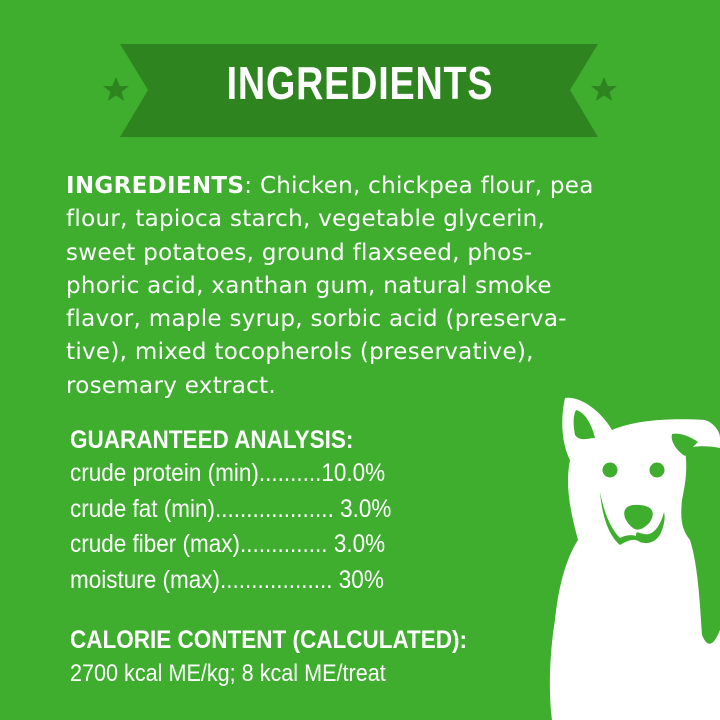 The image size is (720, 720). Describe the element at coordinates (309, 285) in the screenshot. I see `ingredients-line: phoric acid, xanthan gum, natural smoke` at that location.